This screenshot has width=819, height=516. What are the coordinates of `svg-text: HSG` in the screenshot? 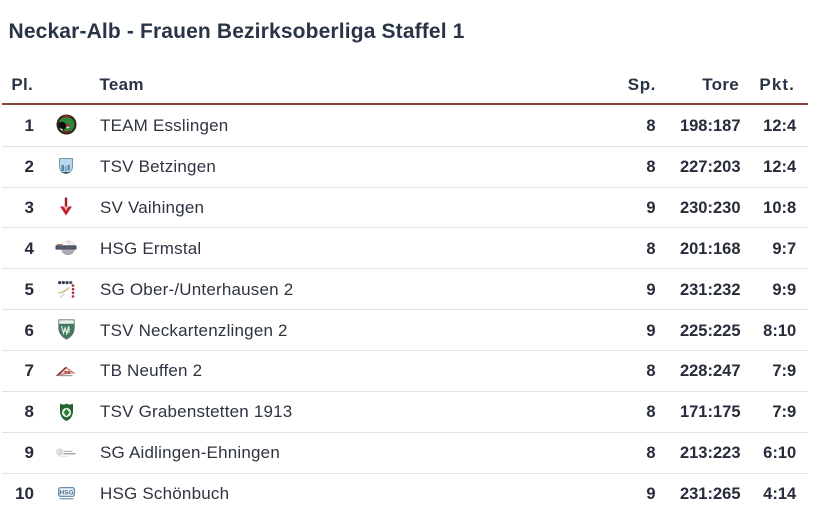 It's located at (66, 493).